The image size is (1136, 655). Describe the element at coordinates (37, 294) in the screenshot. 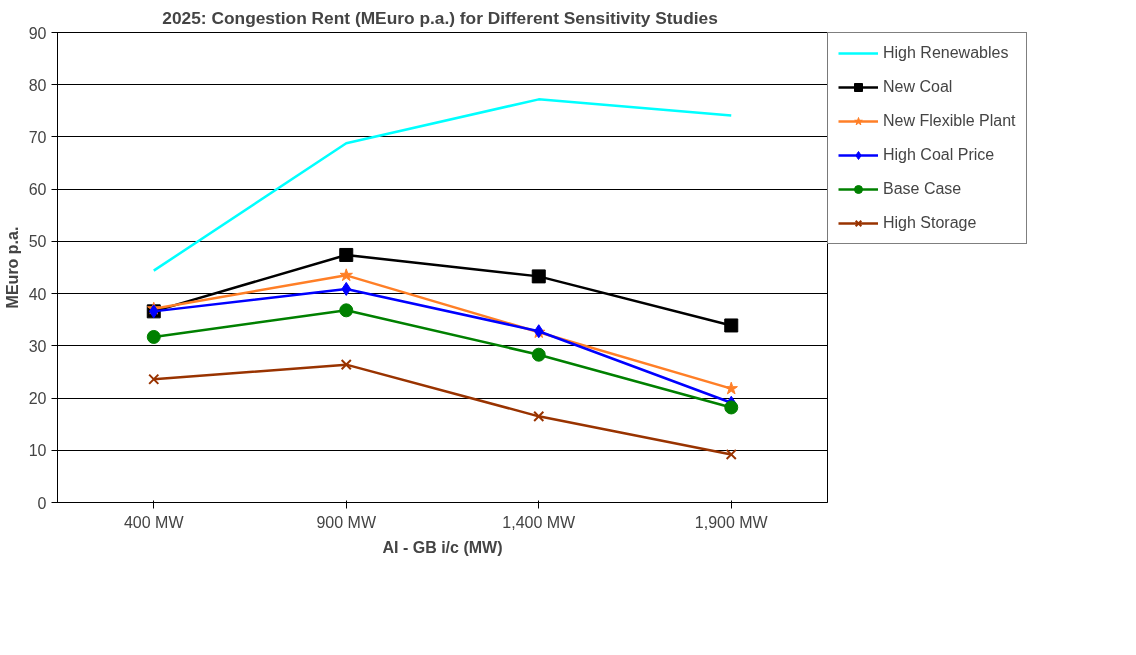

I see `y-tick-label: 40` at that location.